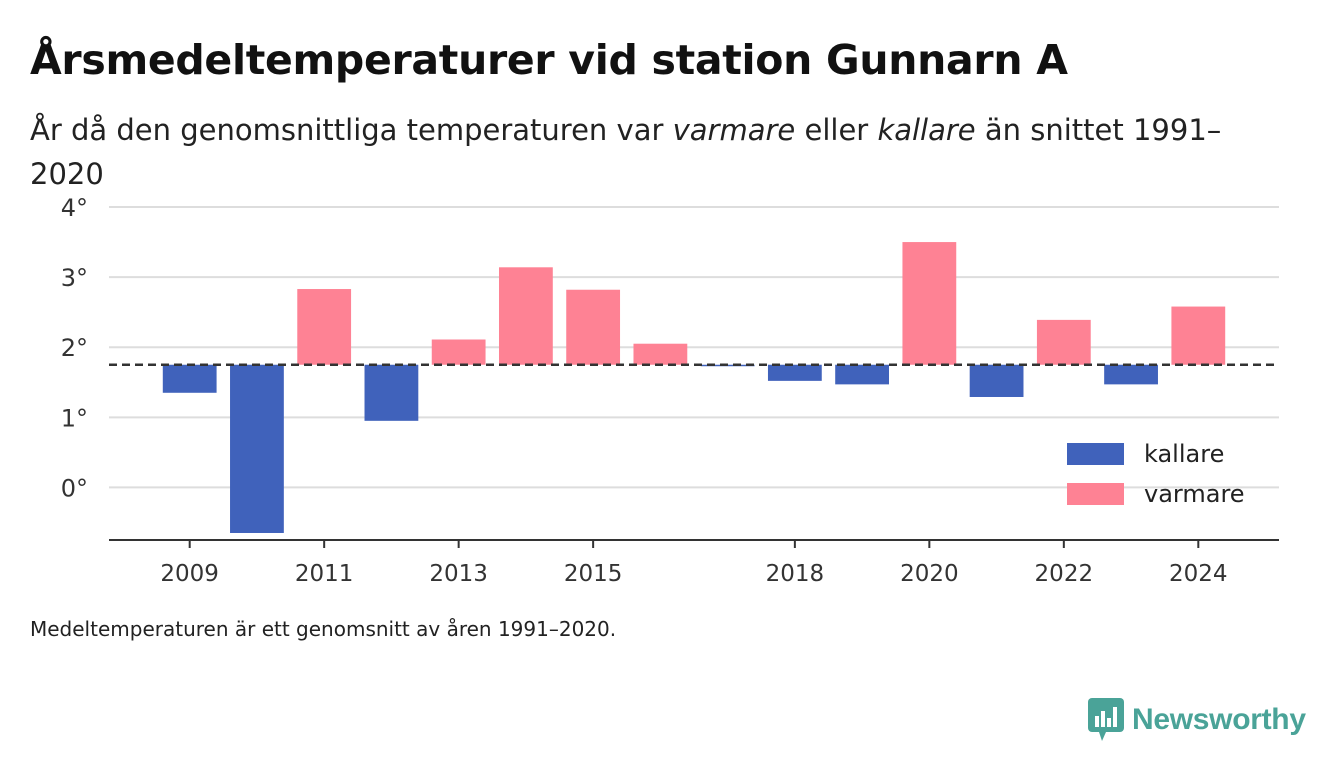 The image size is (1340, 771). Describe the element at coordinates (1219, 719) in the screenshot. I see `brand-name: Newsworthy` at that location.